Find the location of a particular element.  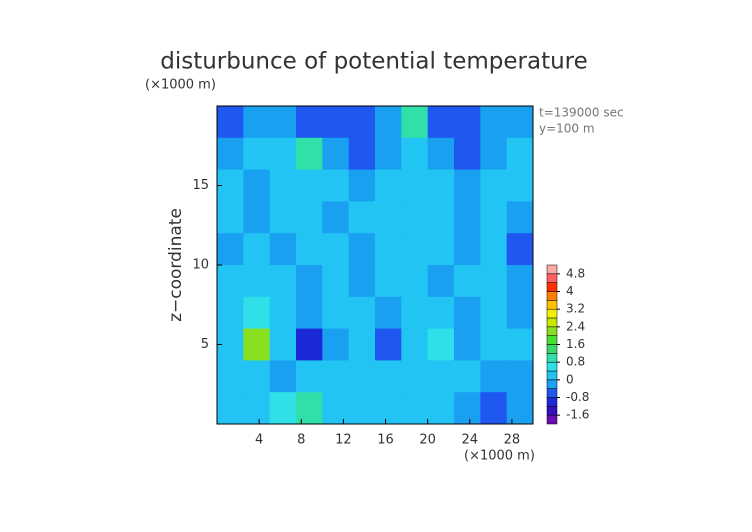

colorbar-tick-label: 4 is located at coordinates (570, 291).